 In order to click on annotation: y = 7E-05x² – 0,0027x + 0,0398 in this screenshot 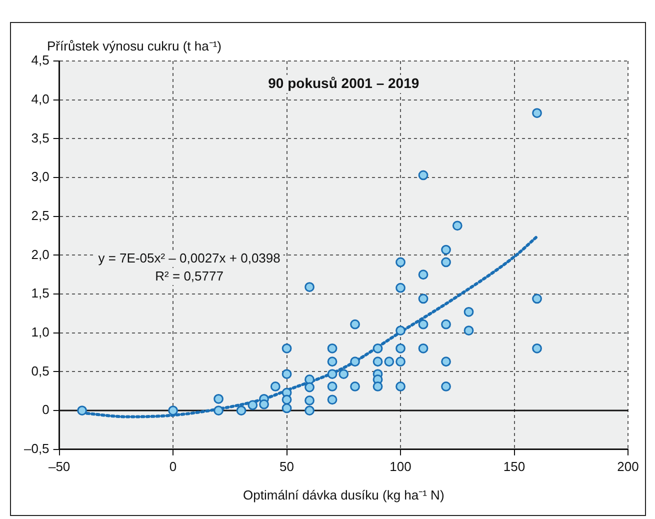, I will do `click(189, 258)`.